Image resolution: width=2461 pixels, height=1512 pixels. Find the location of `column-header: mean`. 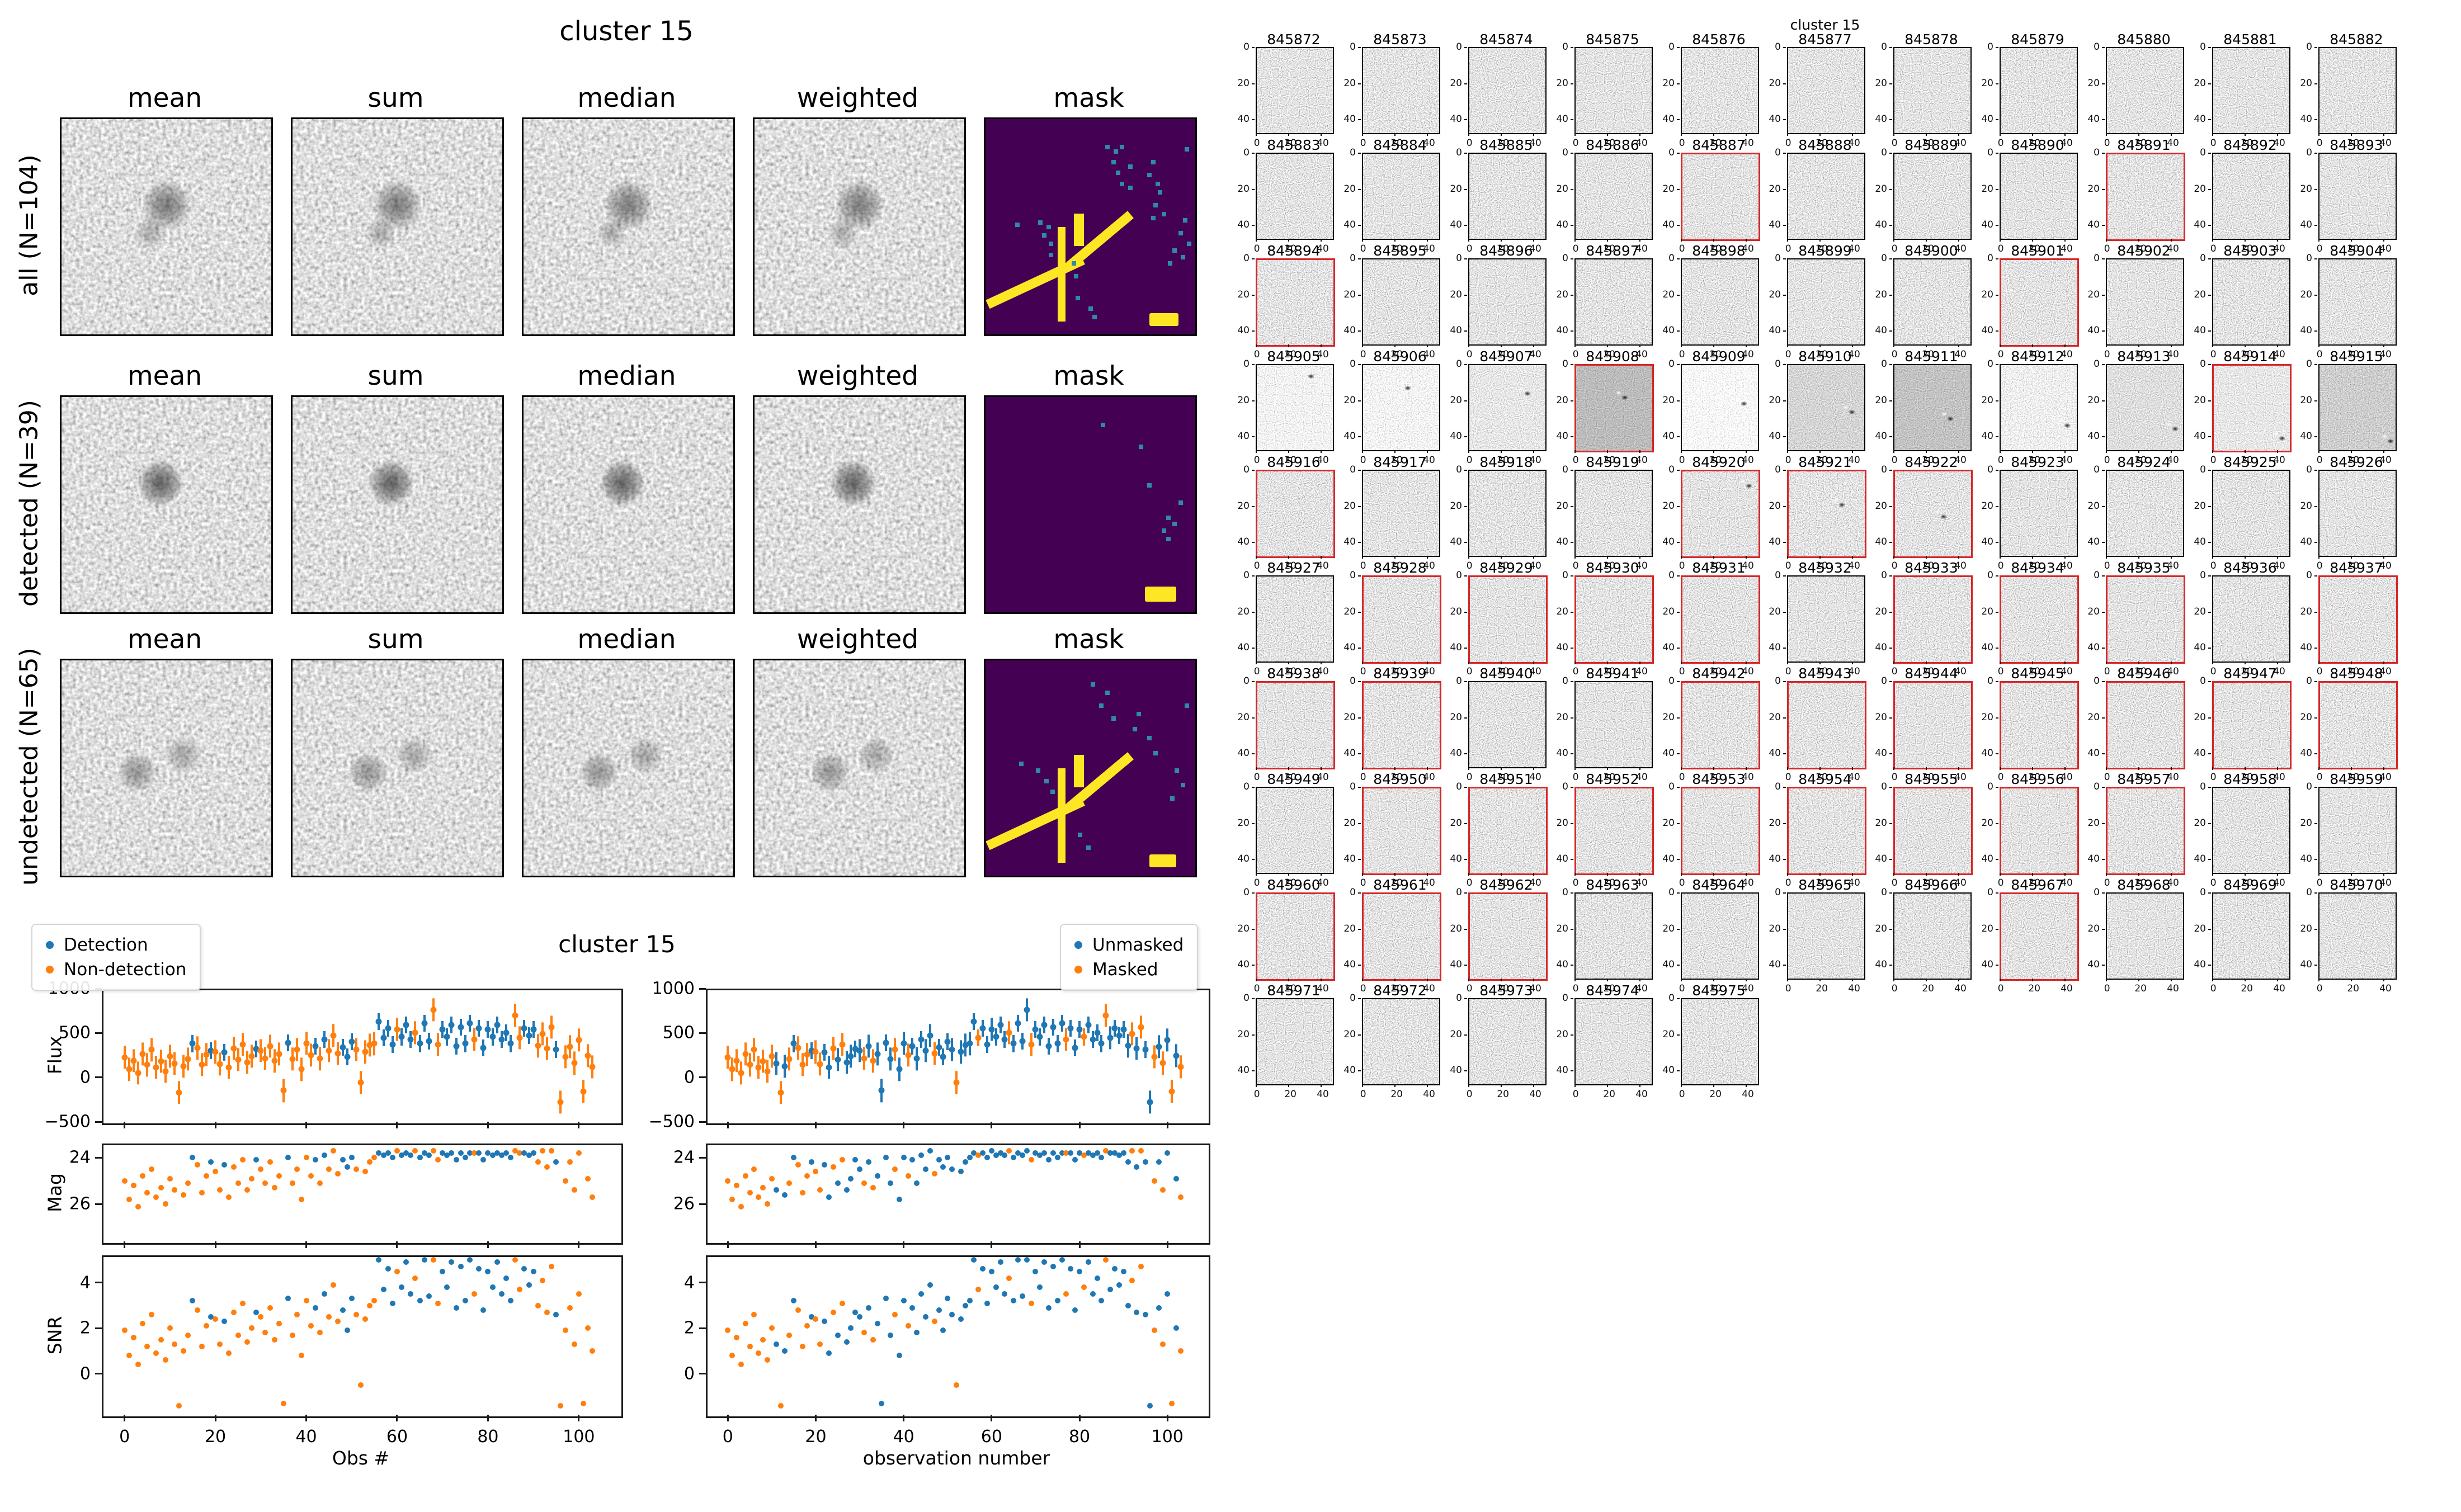

column-header: mean is located at coordinates (164, 376).